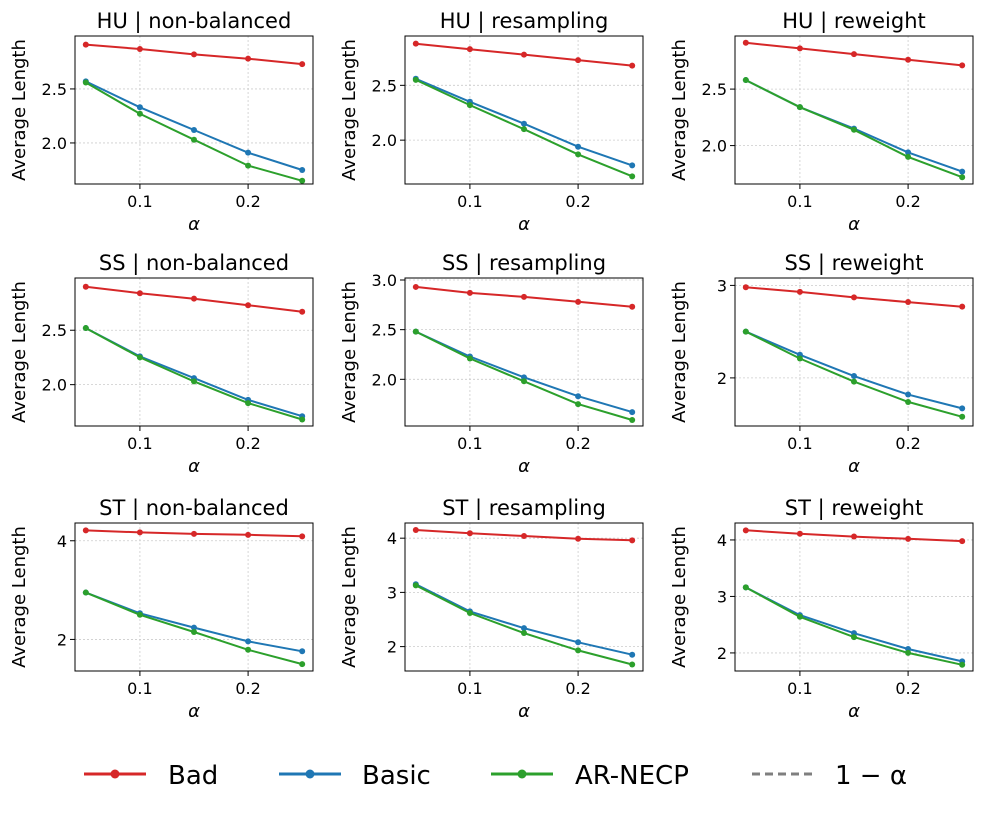  What do you see at coordinates (194, 372) in the screenshot?
I see `panel-ss-non-balanced-series-basic-line` at bounding box center [194, 372].